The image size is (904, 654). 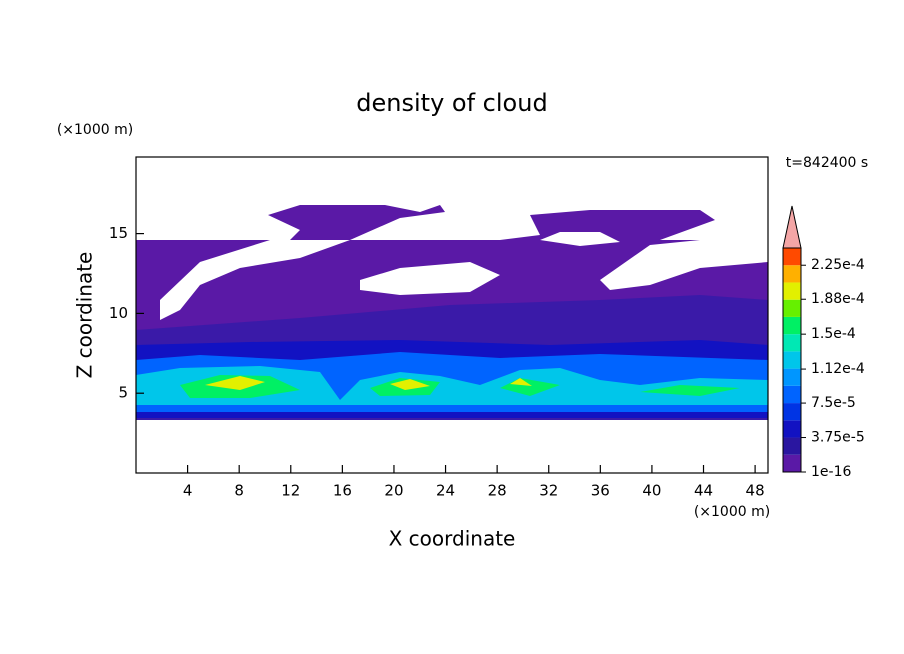 I want to click on x-tick-label: 4, so click(x=188, y=491).